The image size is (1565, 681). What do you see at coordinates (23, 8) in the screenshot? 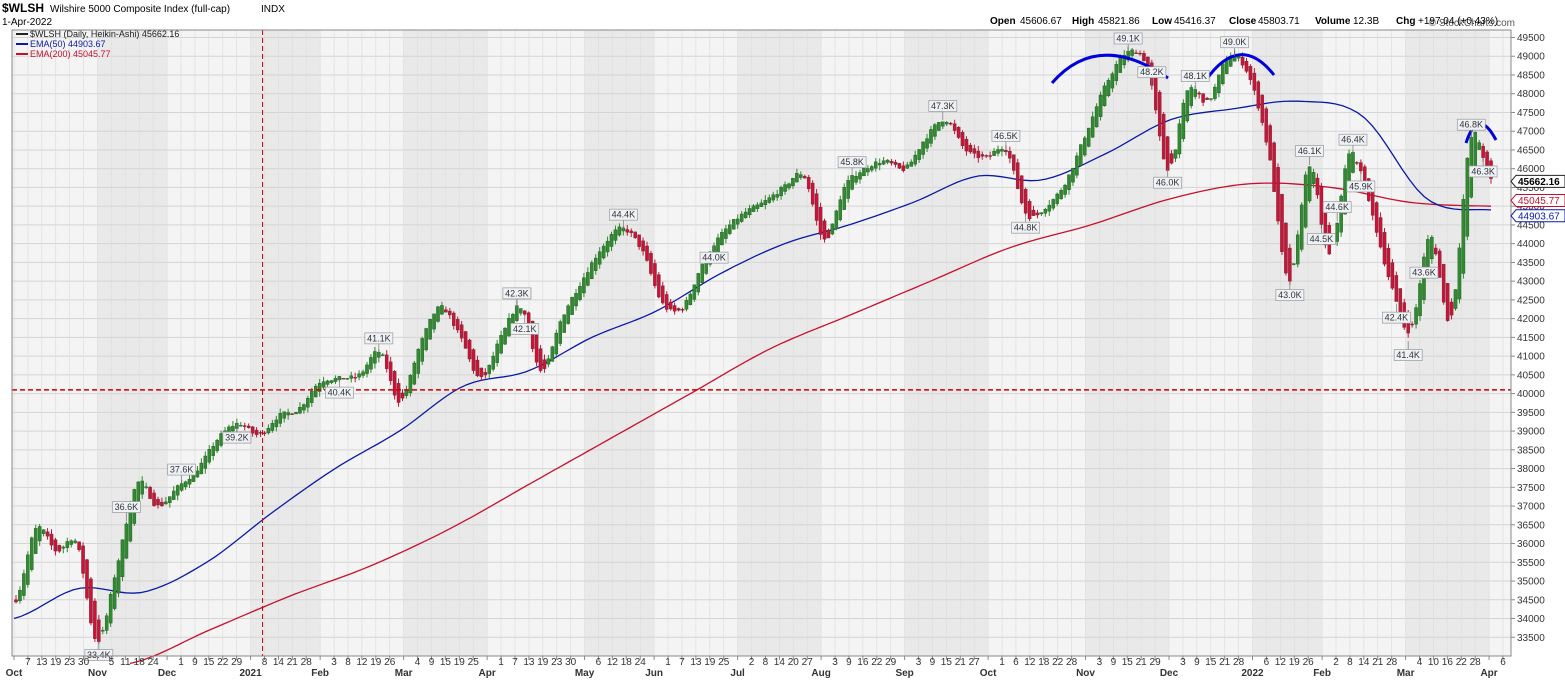
I see `symbol: $WLSH` at bounding box center [23, 8].